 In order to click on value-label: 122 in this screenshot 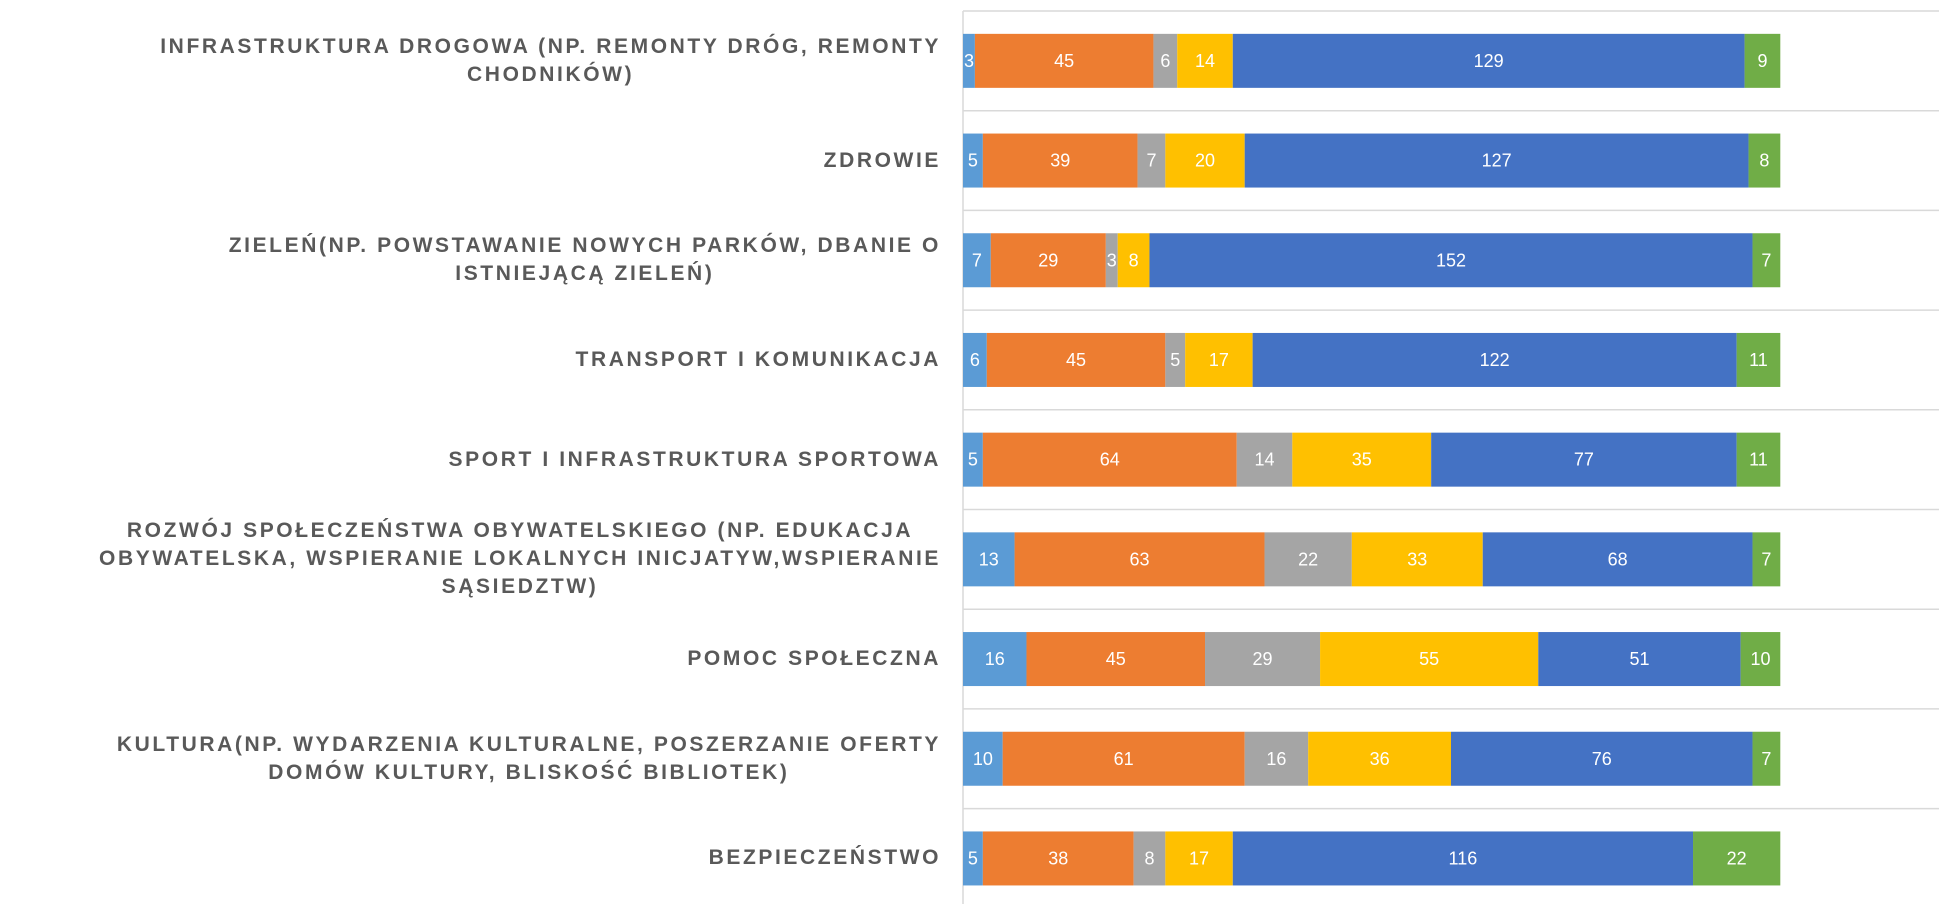, I will do `click(1495, 360)`.